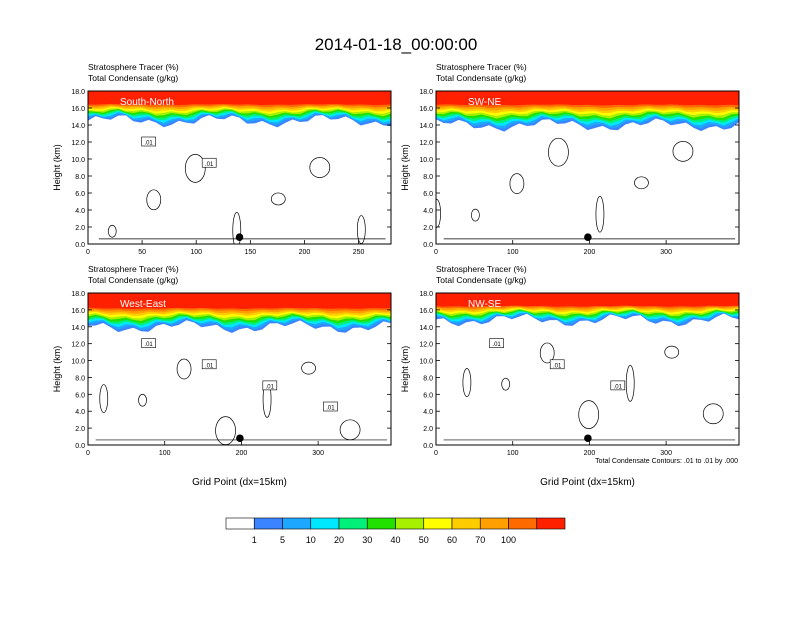 This screenshot has width=792, height=617. I want to click on colorbar-label: 5, so click(282, 540).